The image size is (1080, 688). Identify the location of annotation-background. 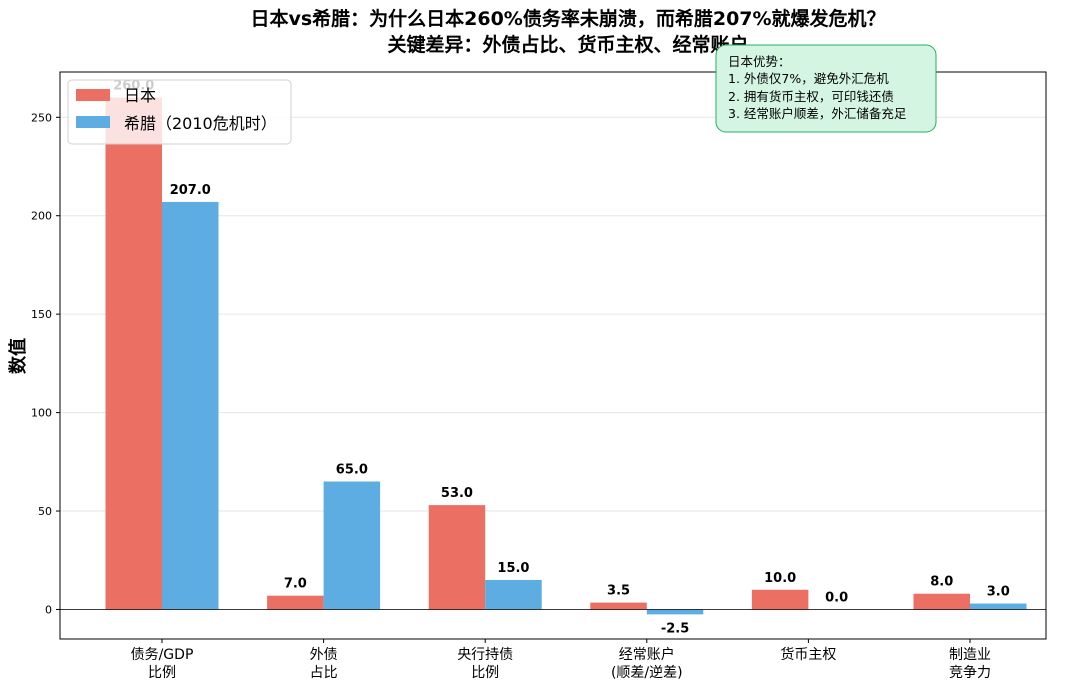
(826, 88).